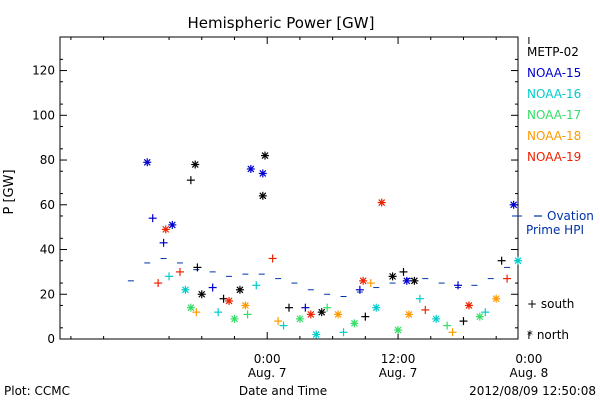 The width and height of the screenshot is (600, 400). Describe the element at coordinates (47, 160) in the screenshot. I see `y-tick-label: 80` at that location.